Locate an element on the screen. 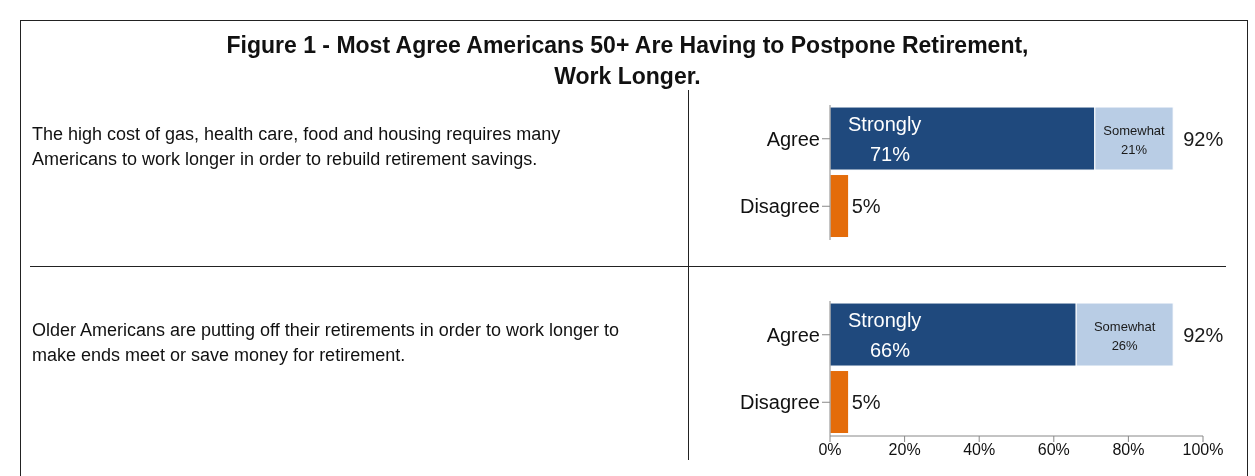 The width and height of the screenshot is (1255, 476). text: Figure 1 - Most Agree Americans 50+ Are Having to Postpone Retirement, Work Longer. is located at coordinates (627, 61).